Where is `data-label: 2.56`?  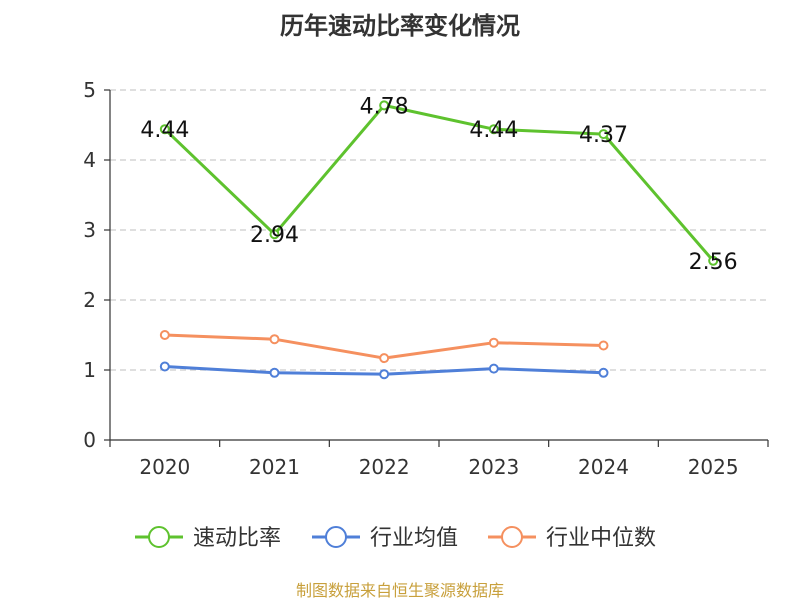
data-label: 2.56 is located at coordinates (713, 262).